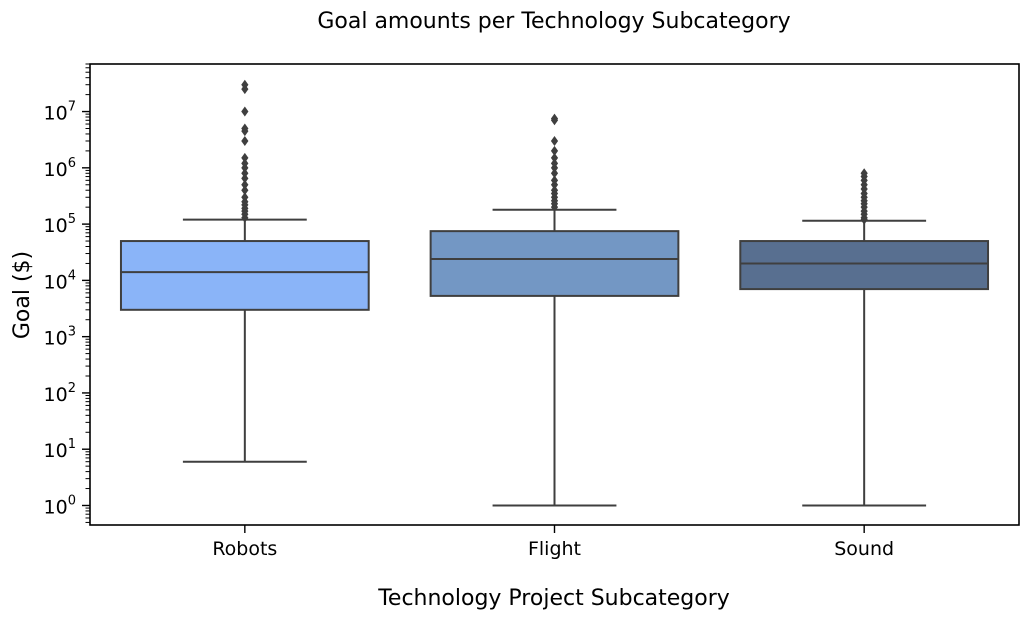  What do you see at coordinates (554, 549) in the screenshot?
I see `x-tick-label: Flight` at bounding box center [554, 549].